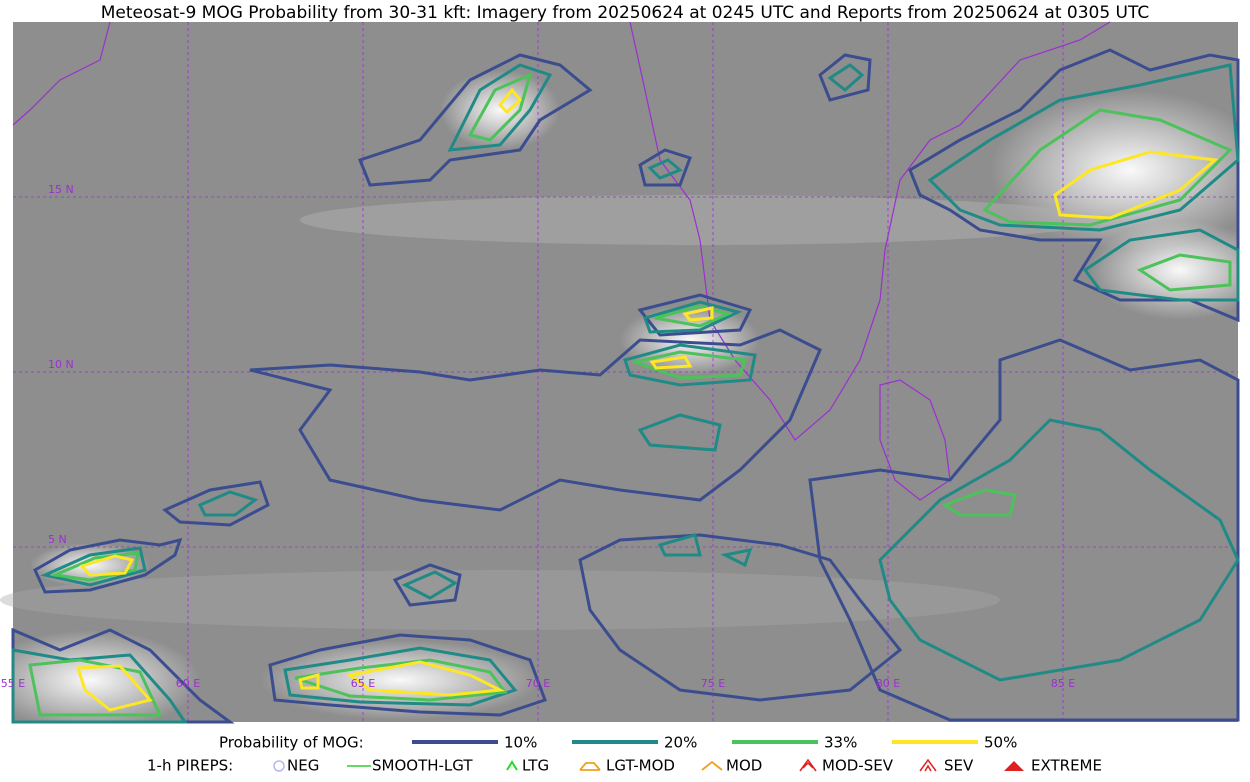 The height and width of the screenshot is (782, 1250). I want to click on lon-label: 85 E, so click(1063, 683).